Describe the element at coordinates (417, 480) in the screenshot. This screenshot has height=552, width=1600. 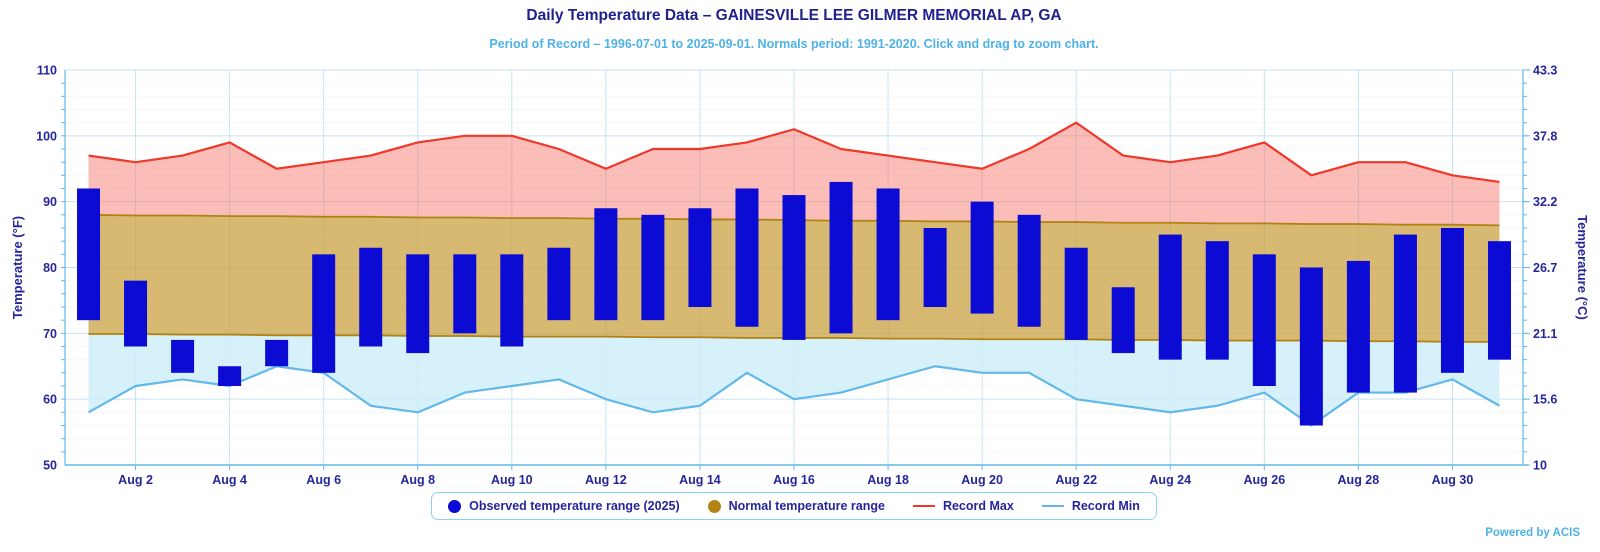
I see `x-axis-date-label: Aug 8` at that location.